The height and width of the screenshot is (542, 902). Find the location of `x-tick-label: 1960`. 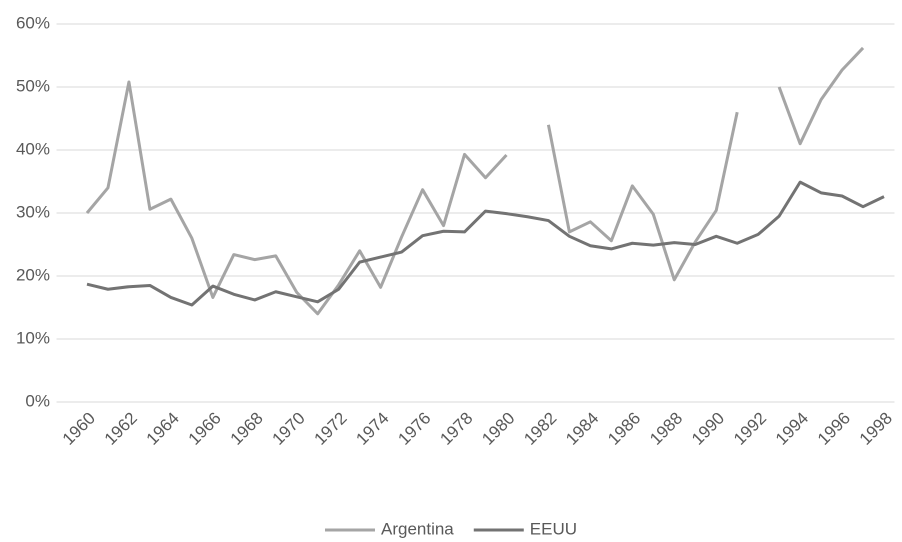

x-tick-label: 1960 is located at coordinates (79, 429).